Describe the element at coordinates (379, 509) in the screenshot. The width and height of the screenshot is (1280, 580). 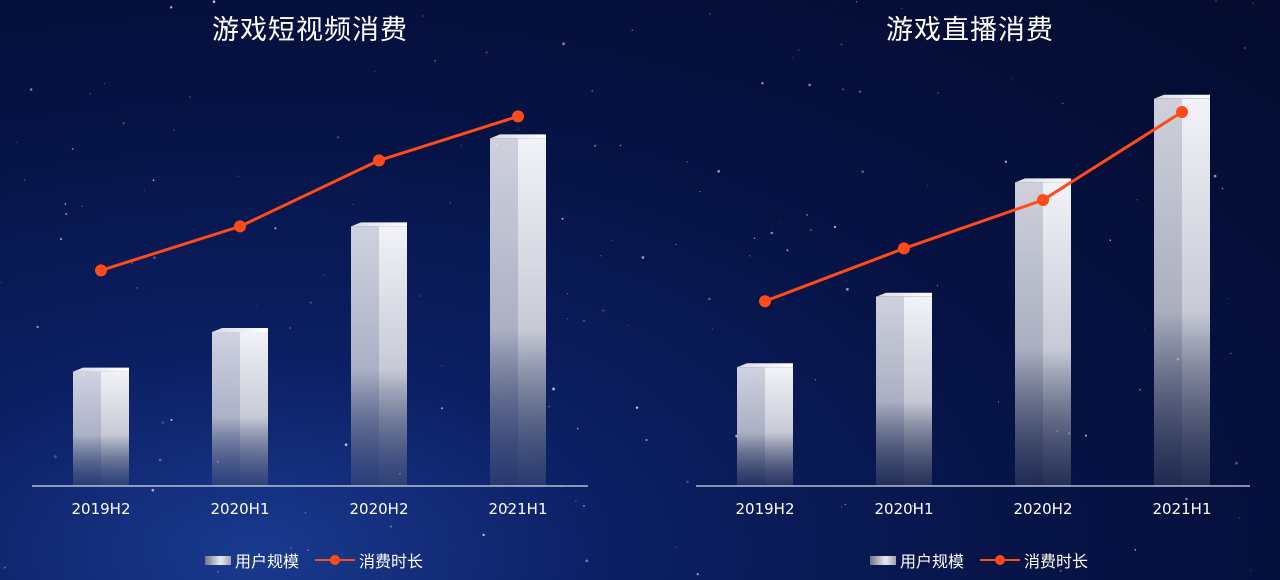
I see `x-tick-label: 2020H2` at that location.